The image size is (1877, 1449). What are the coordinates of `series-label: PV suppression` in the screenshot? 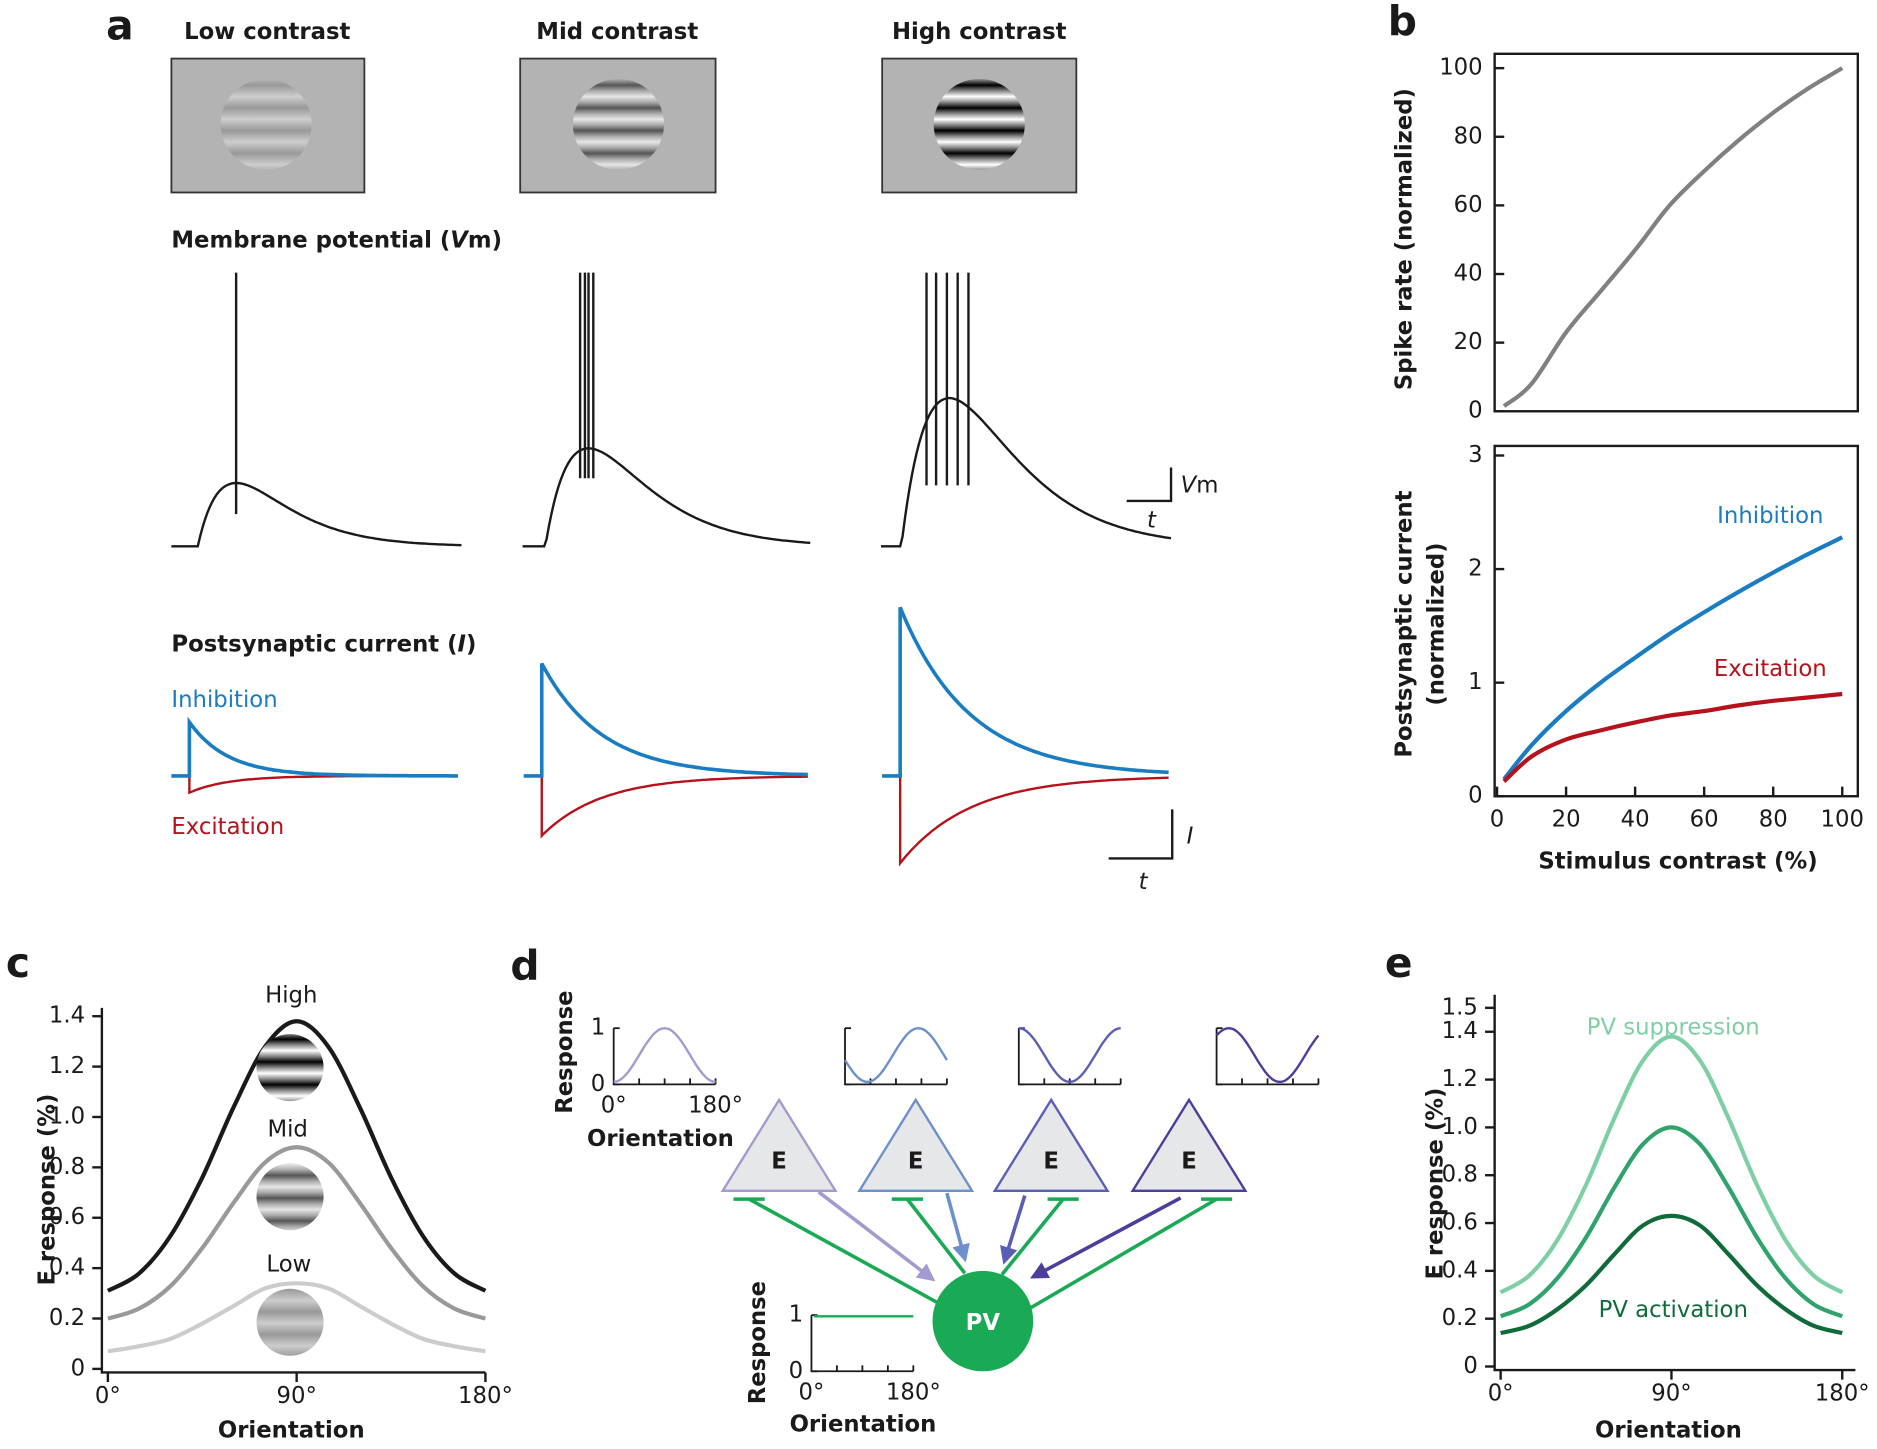 It's located at (1673, 1028).